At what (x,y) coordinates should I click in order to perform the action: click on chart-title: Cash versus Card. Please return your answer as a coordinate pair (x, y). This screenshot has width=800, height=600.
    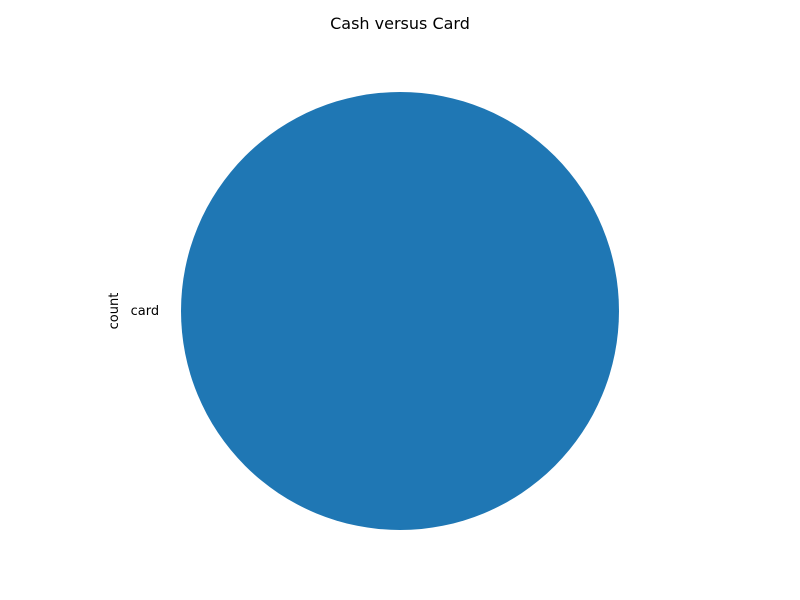
    Looking at the image, I should click on (400, 23).